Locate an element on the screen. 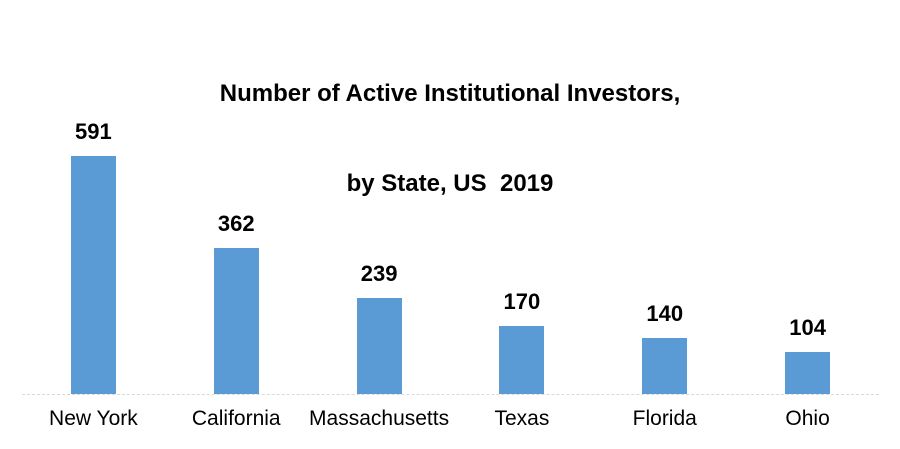  chart-title-line-2: by State, US 2019 is located at coordinates (450, 183).